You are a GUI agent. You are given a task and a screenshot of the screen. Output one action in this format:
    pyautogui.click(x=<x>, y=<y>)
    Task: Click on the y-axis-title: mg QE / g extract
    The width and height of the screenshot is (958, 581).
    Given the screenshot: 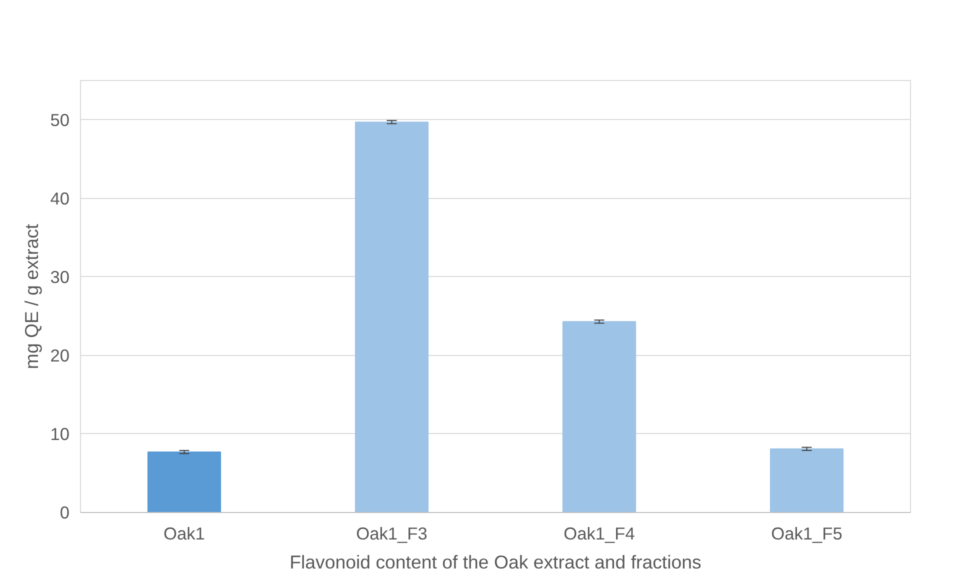 What is the action you would take?
    pyautogui.click(x=31, y=296)
    